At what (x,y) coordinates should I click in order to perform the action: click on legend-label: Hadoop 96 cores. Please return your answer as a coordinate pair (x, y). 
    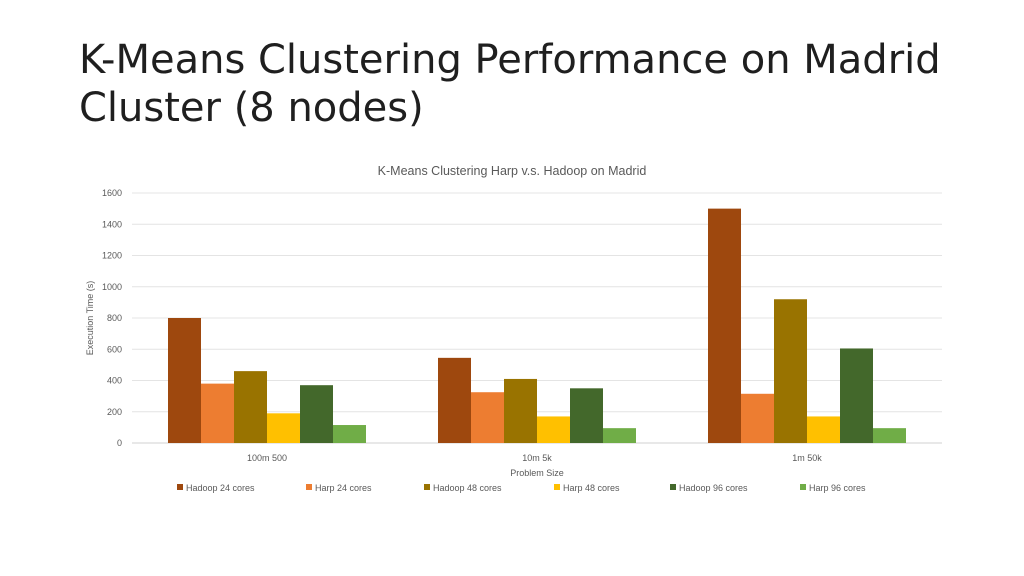
    Looking at the image, I should click on (713, 488).